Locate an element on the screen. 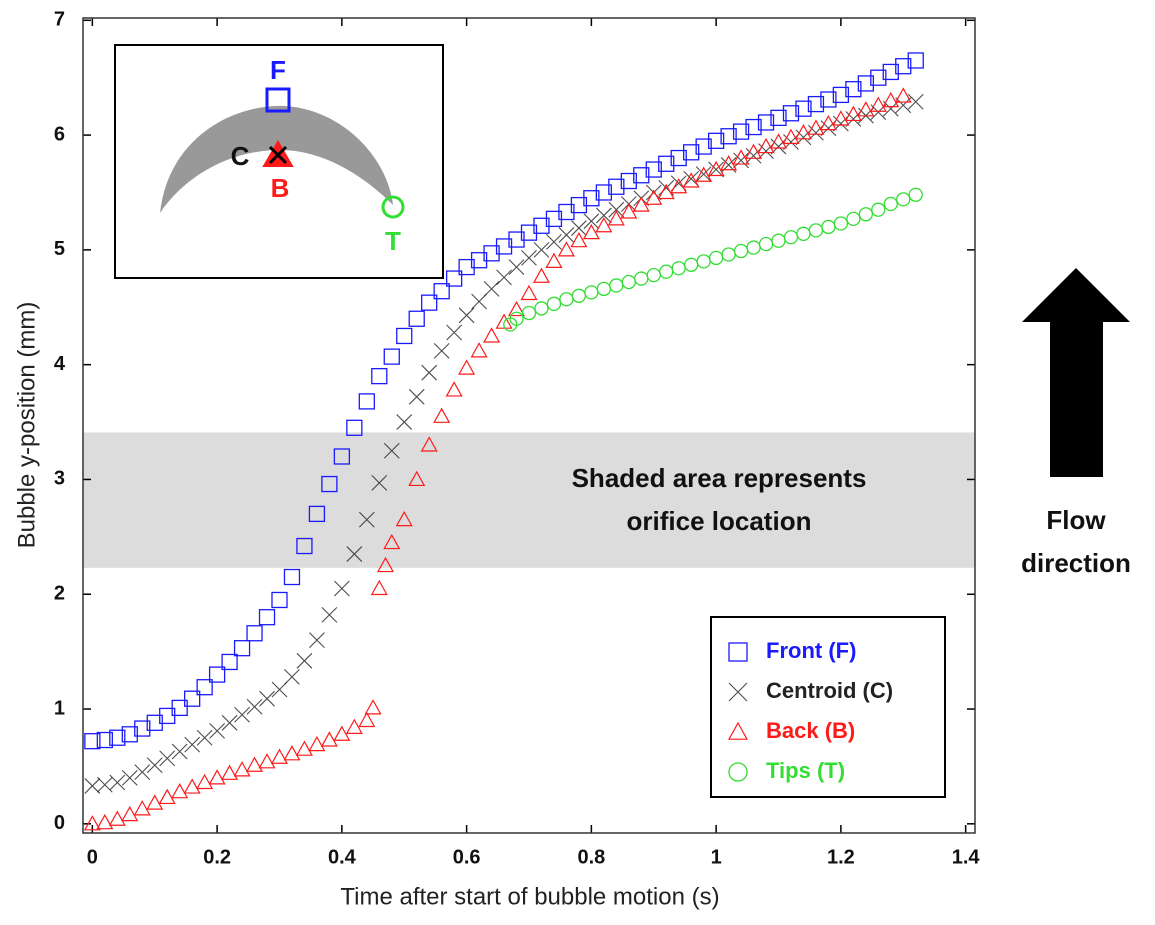 The image size is (1155, 925). y-tick-label: 6 is located at coordinates (59, 134).